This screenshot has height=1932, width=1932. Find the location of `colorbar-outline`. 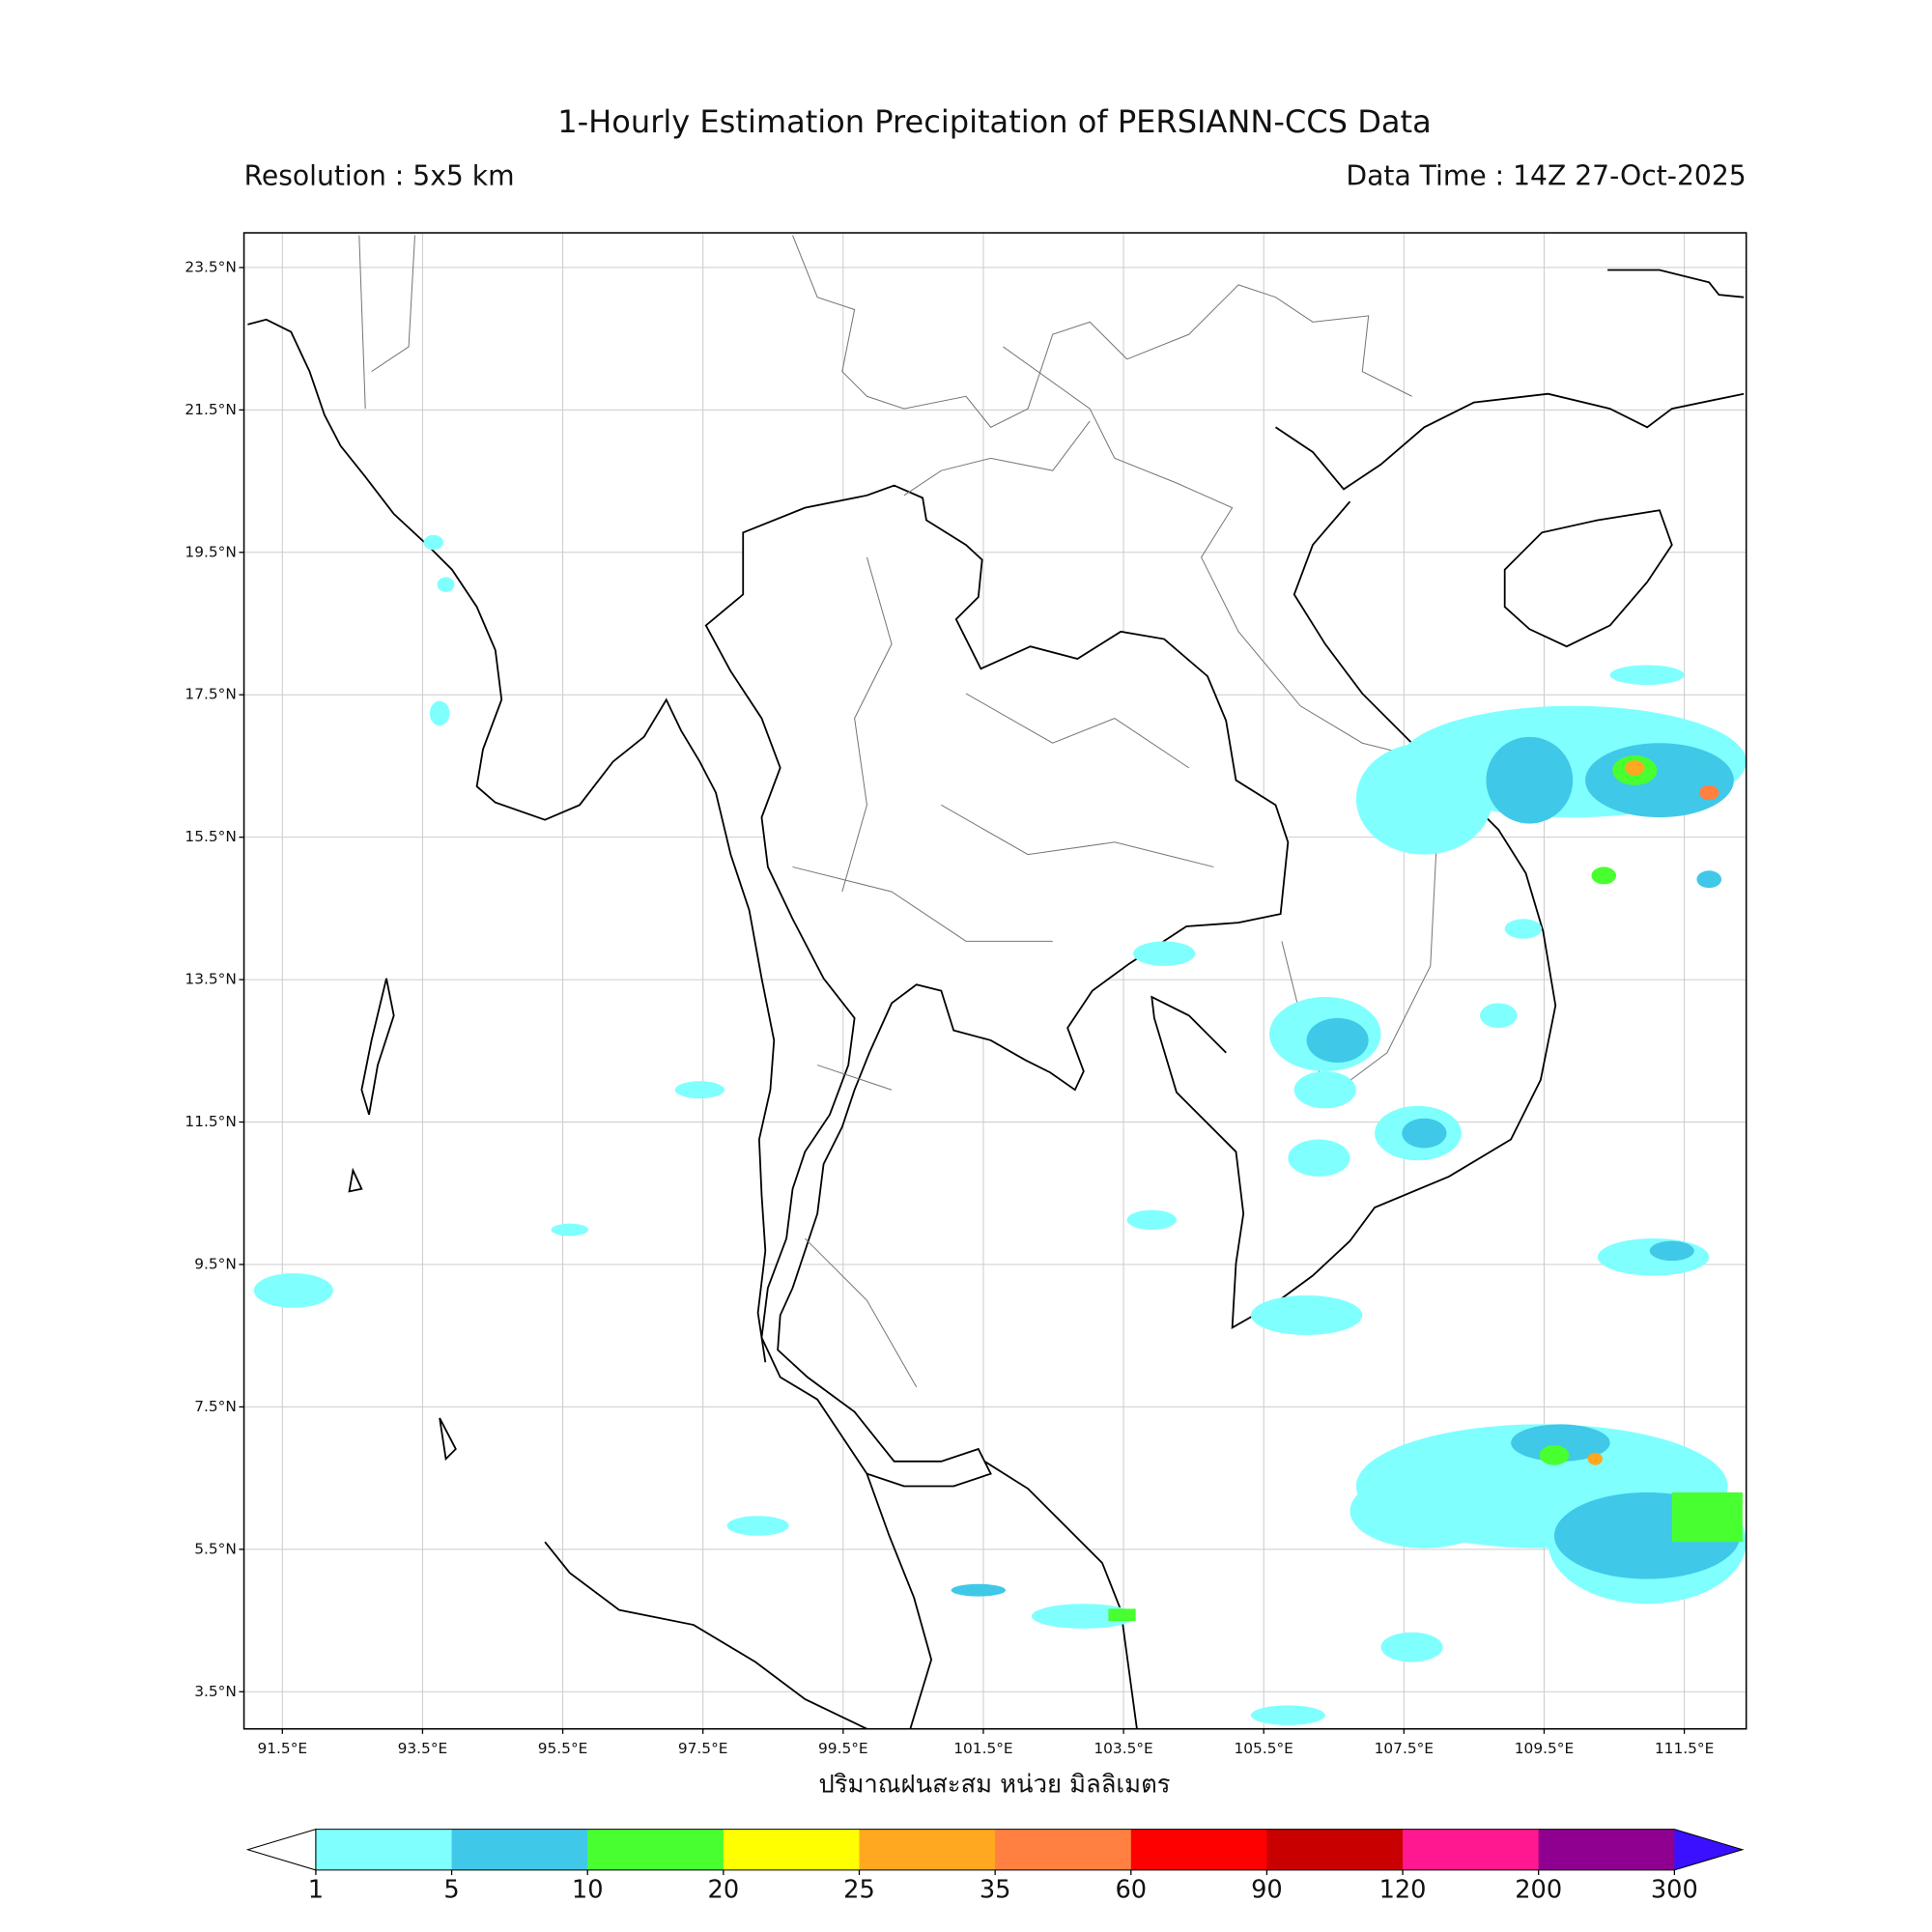

colorbar-outline is located at coordinates (1030, 1850).